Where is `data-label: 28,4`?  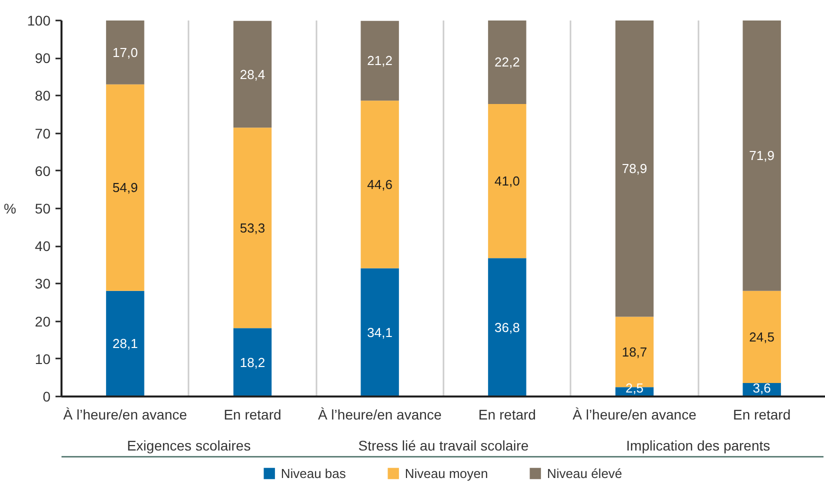 data-label: 28,4 is located at coordinates (253, 74).